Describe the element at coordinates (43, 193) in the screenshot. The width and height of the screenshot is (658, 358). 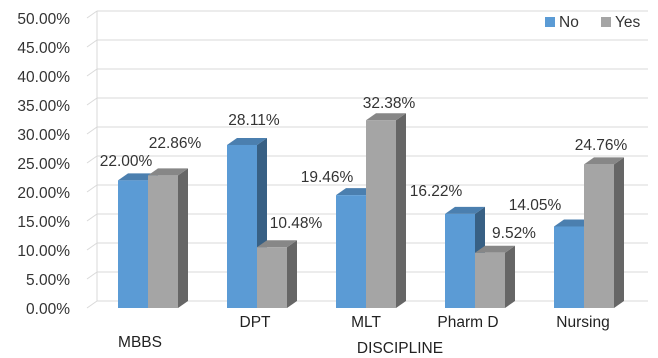
I see `y-tick-label: 20.00%` at that location.